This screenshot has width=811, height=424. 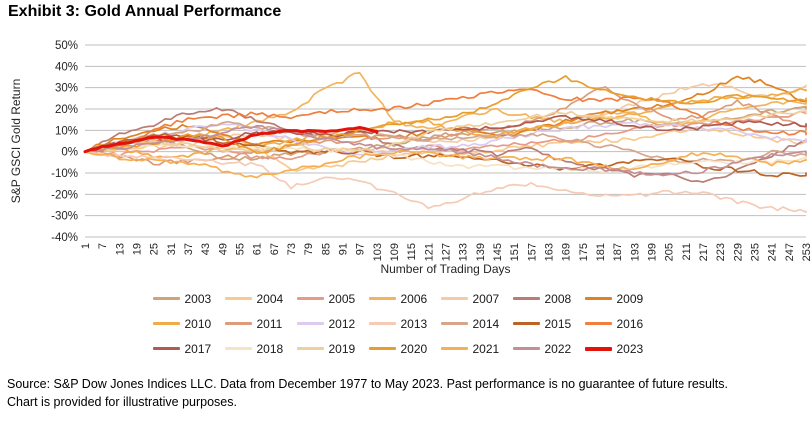 What do you see at coordinates (223, 249) in the screenshot?
I see `x-tick-label: 49` at bounding box center [223, 249].